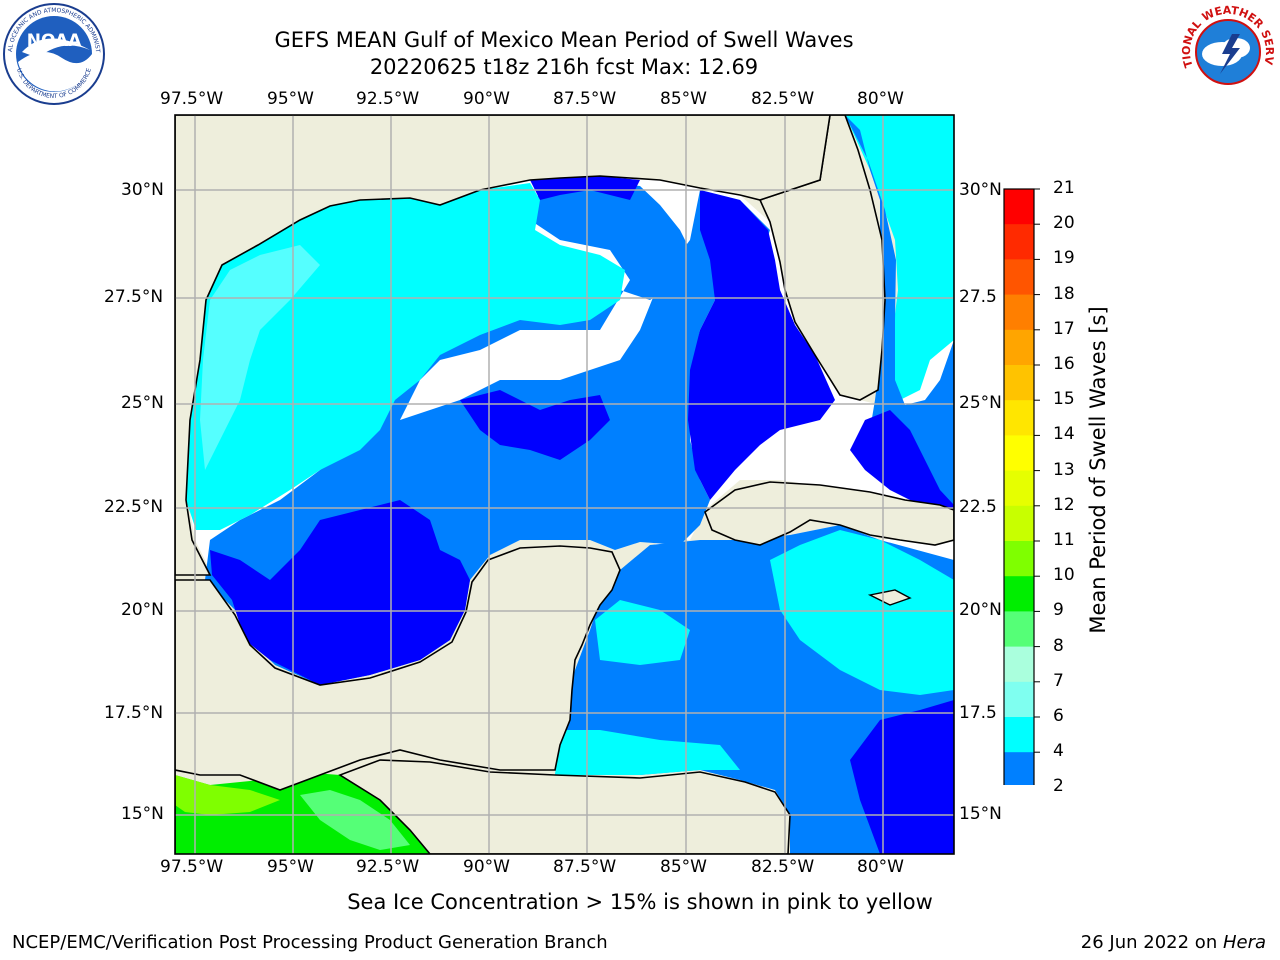 This screenshot has width=1280, height=960. I want to click on field-6-7s-texas-shelf, so click(260, 357).